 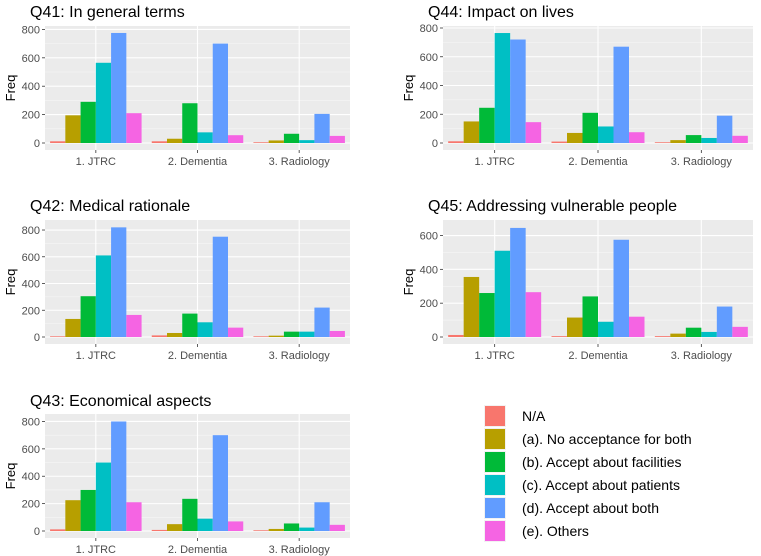 What do you see at coordinates (501, 12) in the screenshot?
I see `chart-title: Q44: Impact on lives` at bounding box center [501, 12].